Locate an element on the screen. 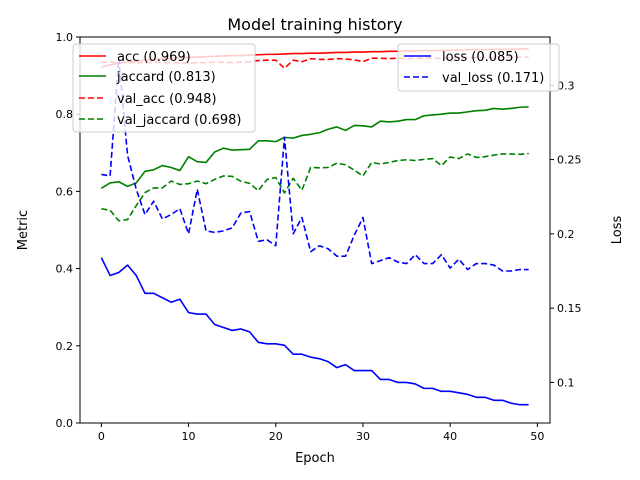 Image resolution: width=640 pixels, height=480 pixels. right-tick-label: 0.3 is located at coordinates (566, 85).